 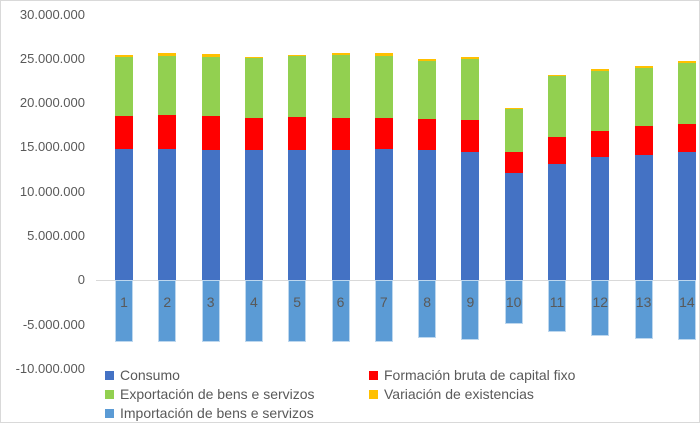 I want to click on legend-label-exportacion: Exportación de bens e servizos, so click(x=217, y=394).